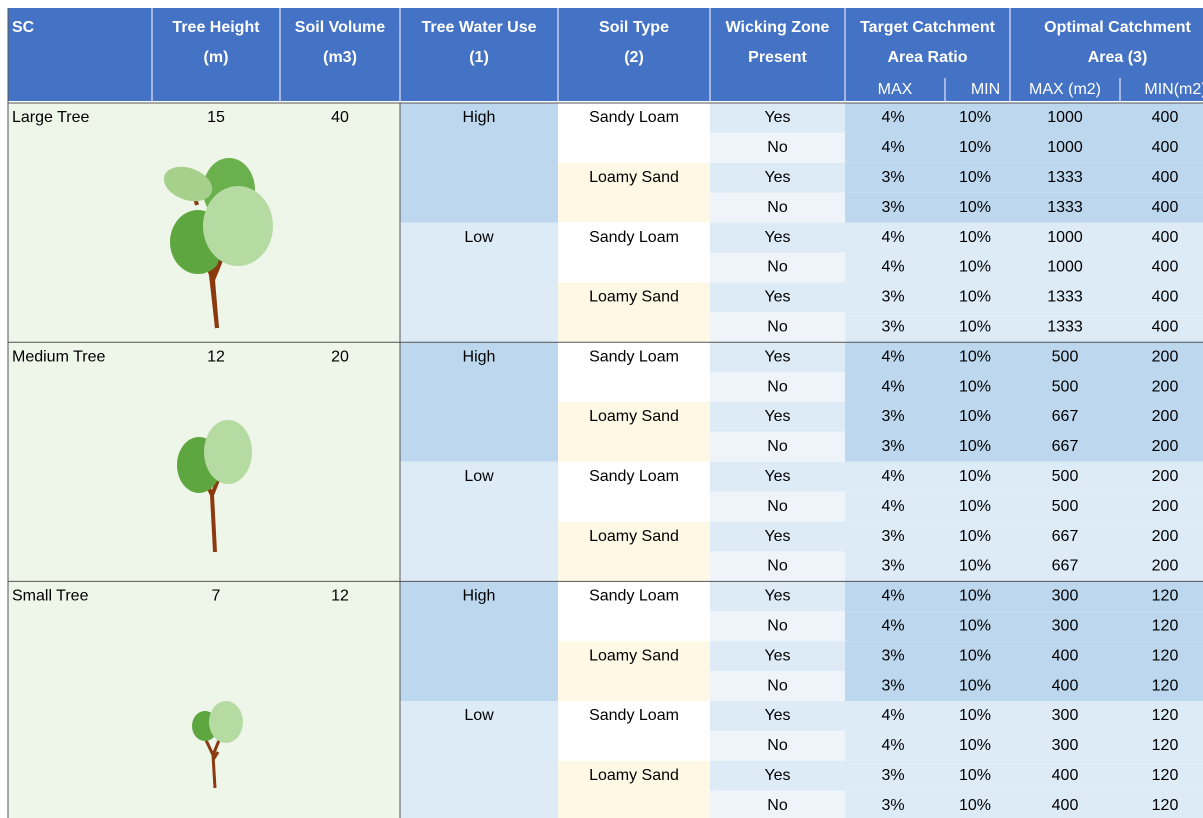  What do you see at coordinates (778, 27) in the screenshot?
I see `header-label: Wicking Zone` at bounding box center [778, 27].